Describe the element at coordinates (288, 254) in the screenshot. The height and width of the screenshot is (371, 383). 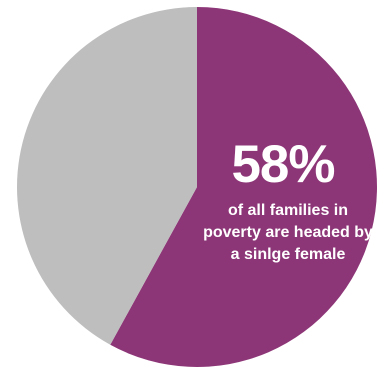
I see `caption-line-3: a sinlge female` at that location.